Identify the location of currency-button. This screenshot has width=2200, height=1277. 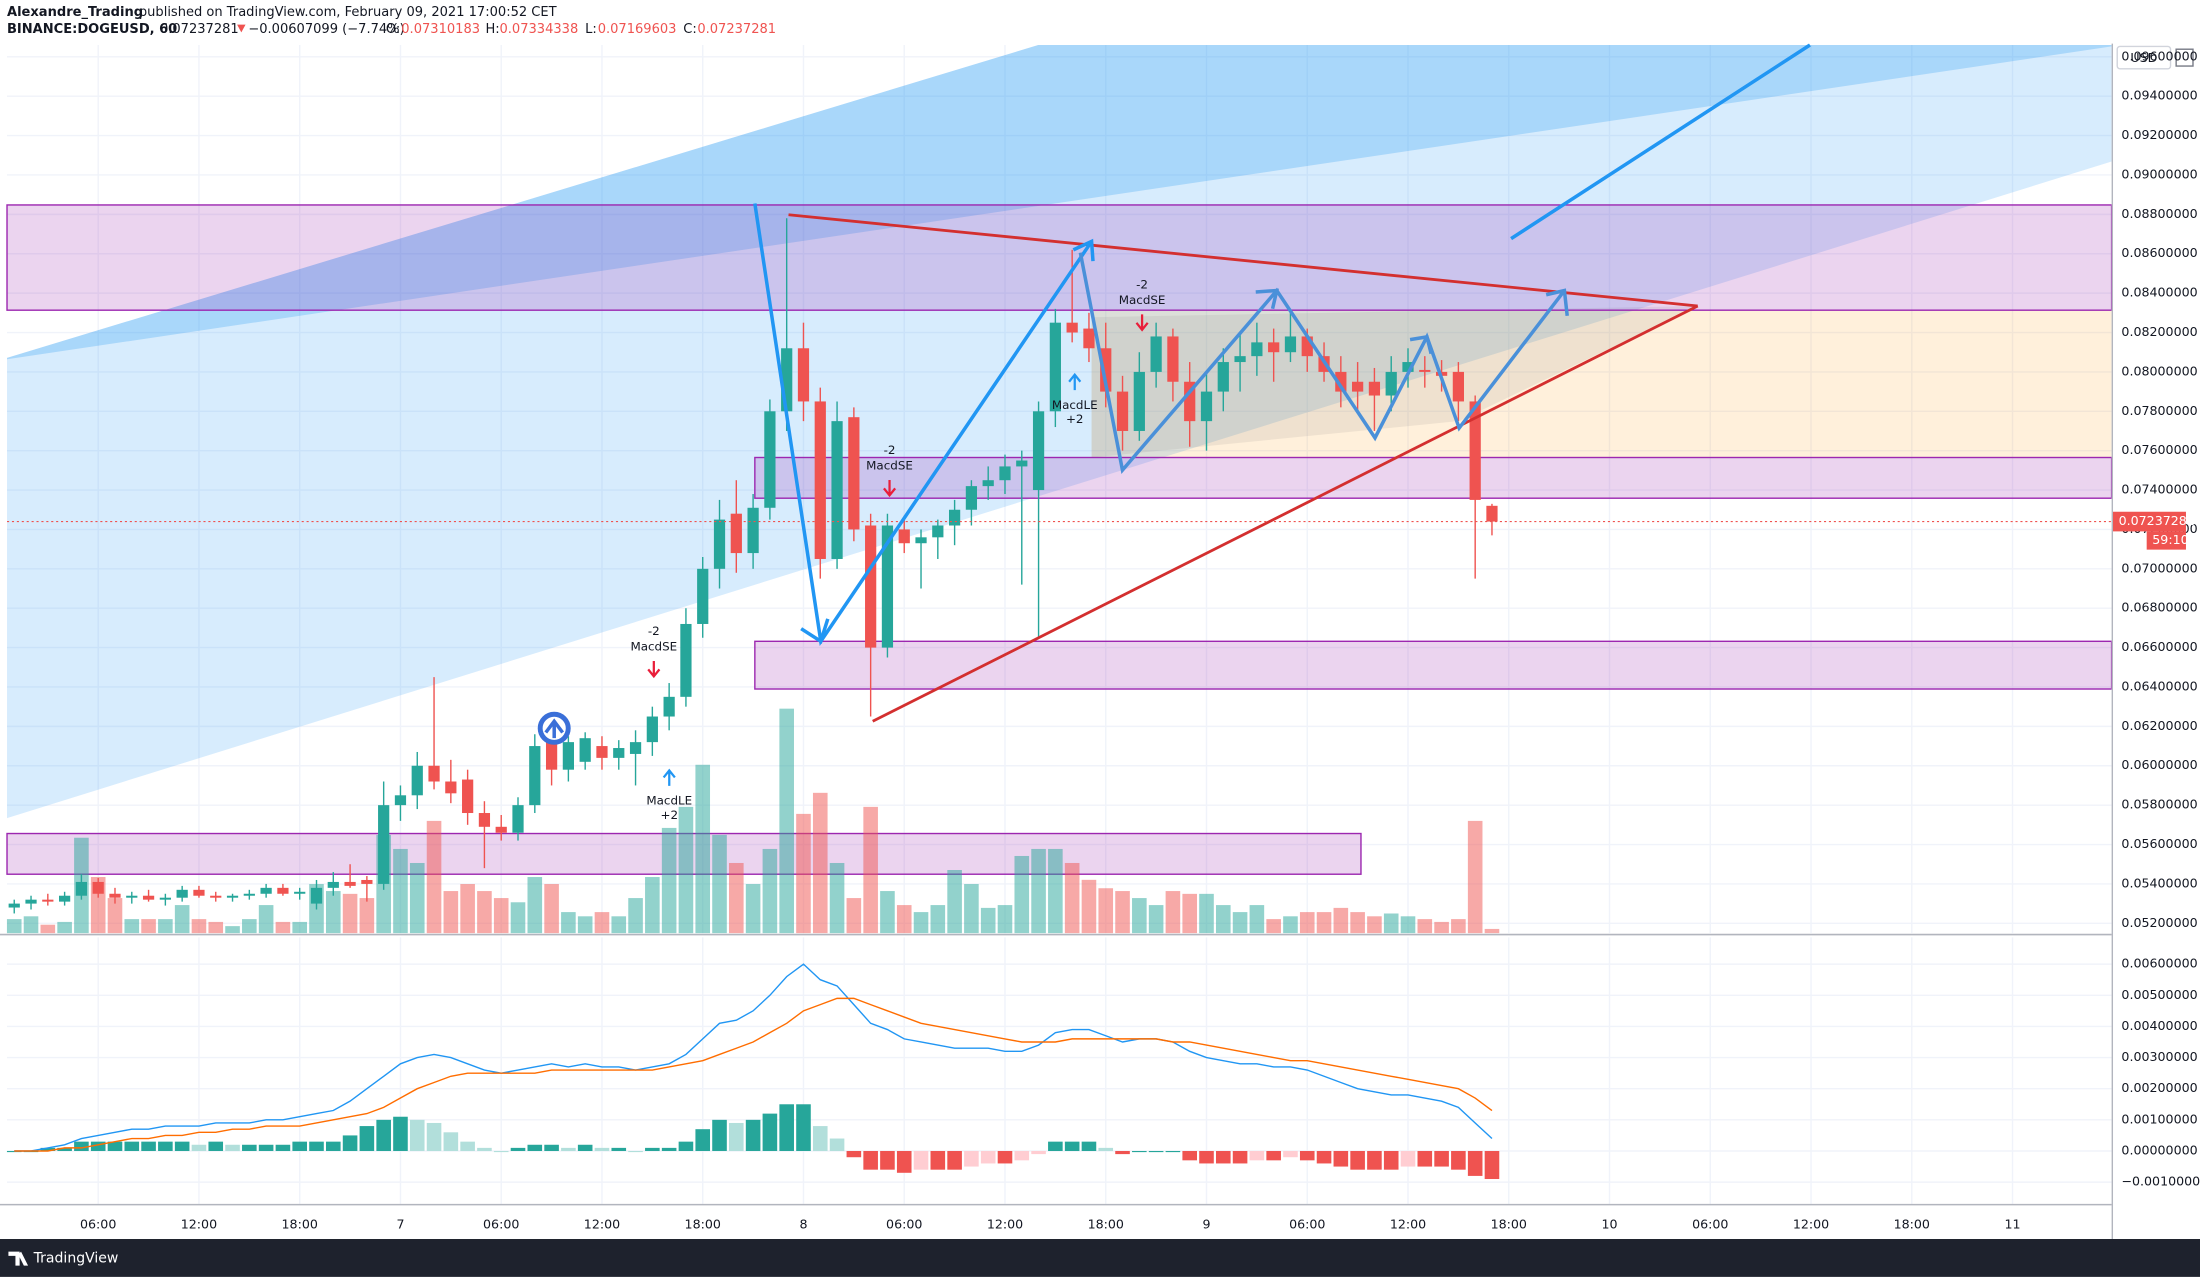
(2144, 57).